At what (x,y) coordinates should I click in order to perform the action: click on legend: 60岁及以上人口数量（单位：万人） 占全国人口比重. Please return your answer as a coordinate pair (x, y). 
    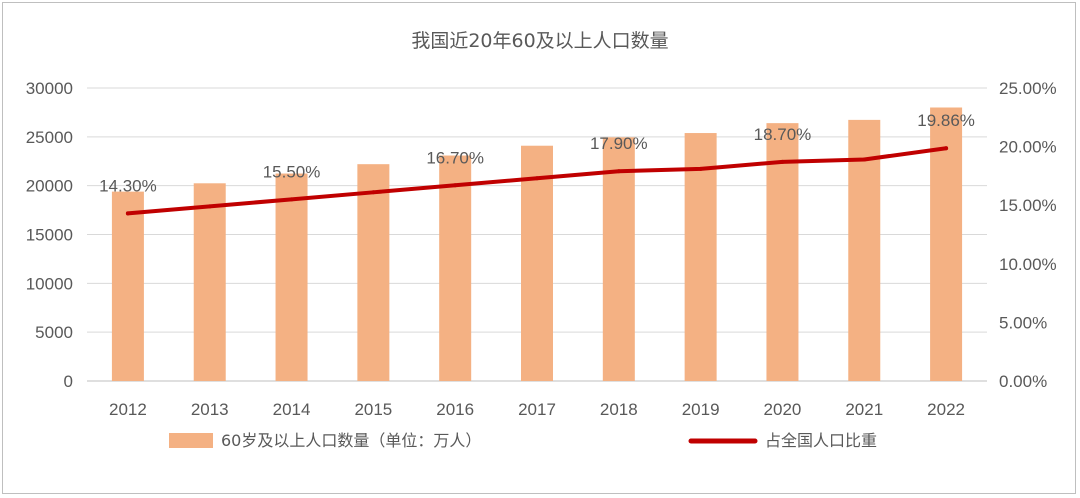
    Looking at the image, I should click on (523, 440).